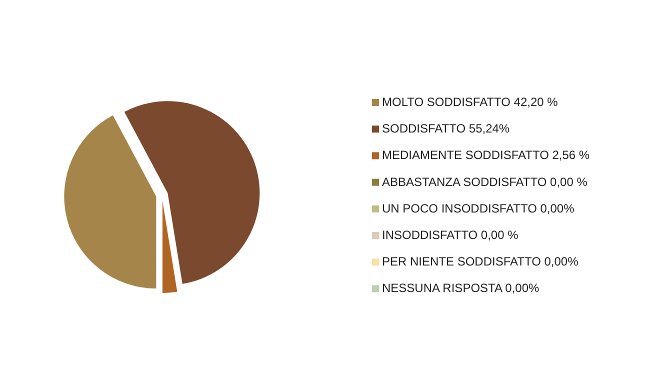 The image size is (653, 392). Describe the element at coordinates (470, 102) in the screenshot. I see `legend-label: MOLTO SODDISFATTO 42,20 %` at that location.